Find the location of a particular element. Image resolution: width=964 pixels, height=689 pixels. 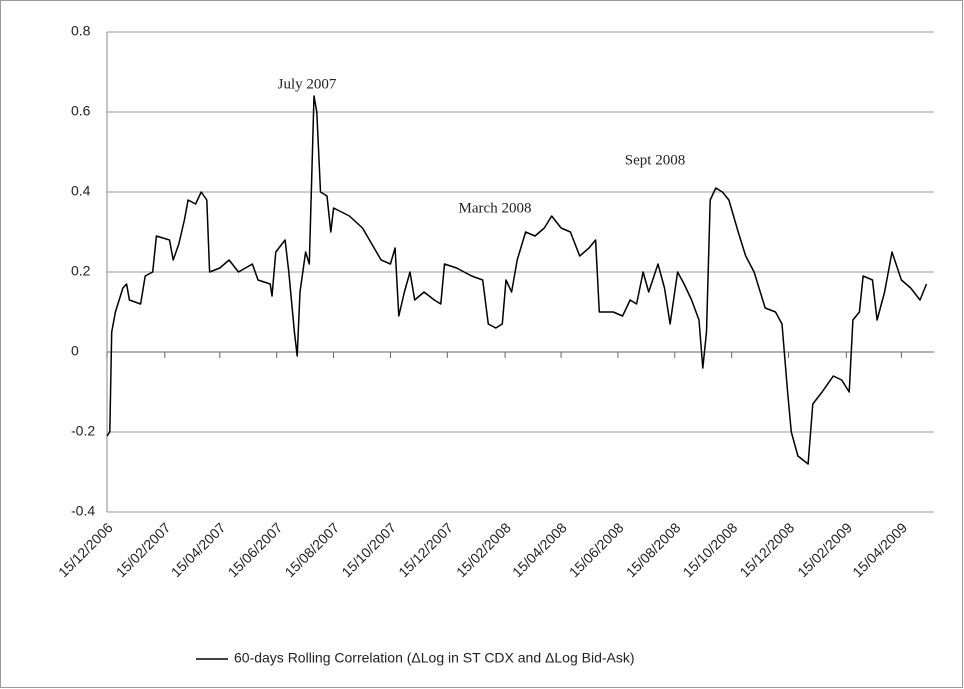

y-tick-label: 0 is located at coordinates (75, 351).